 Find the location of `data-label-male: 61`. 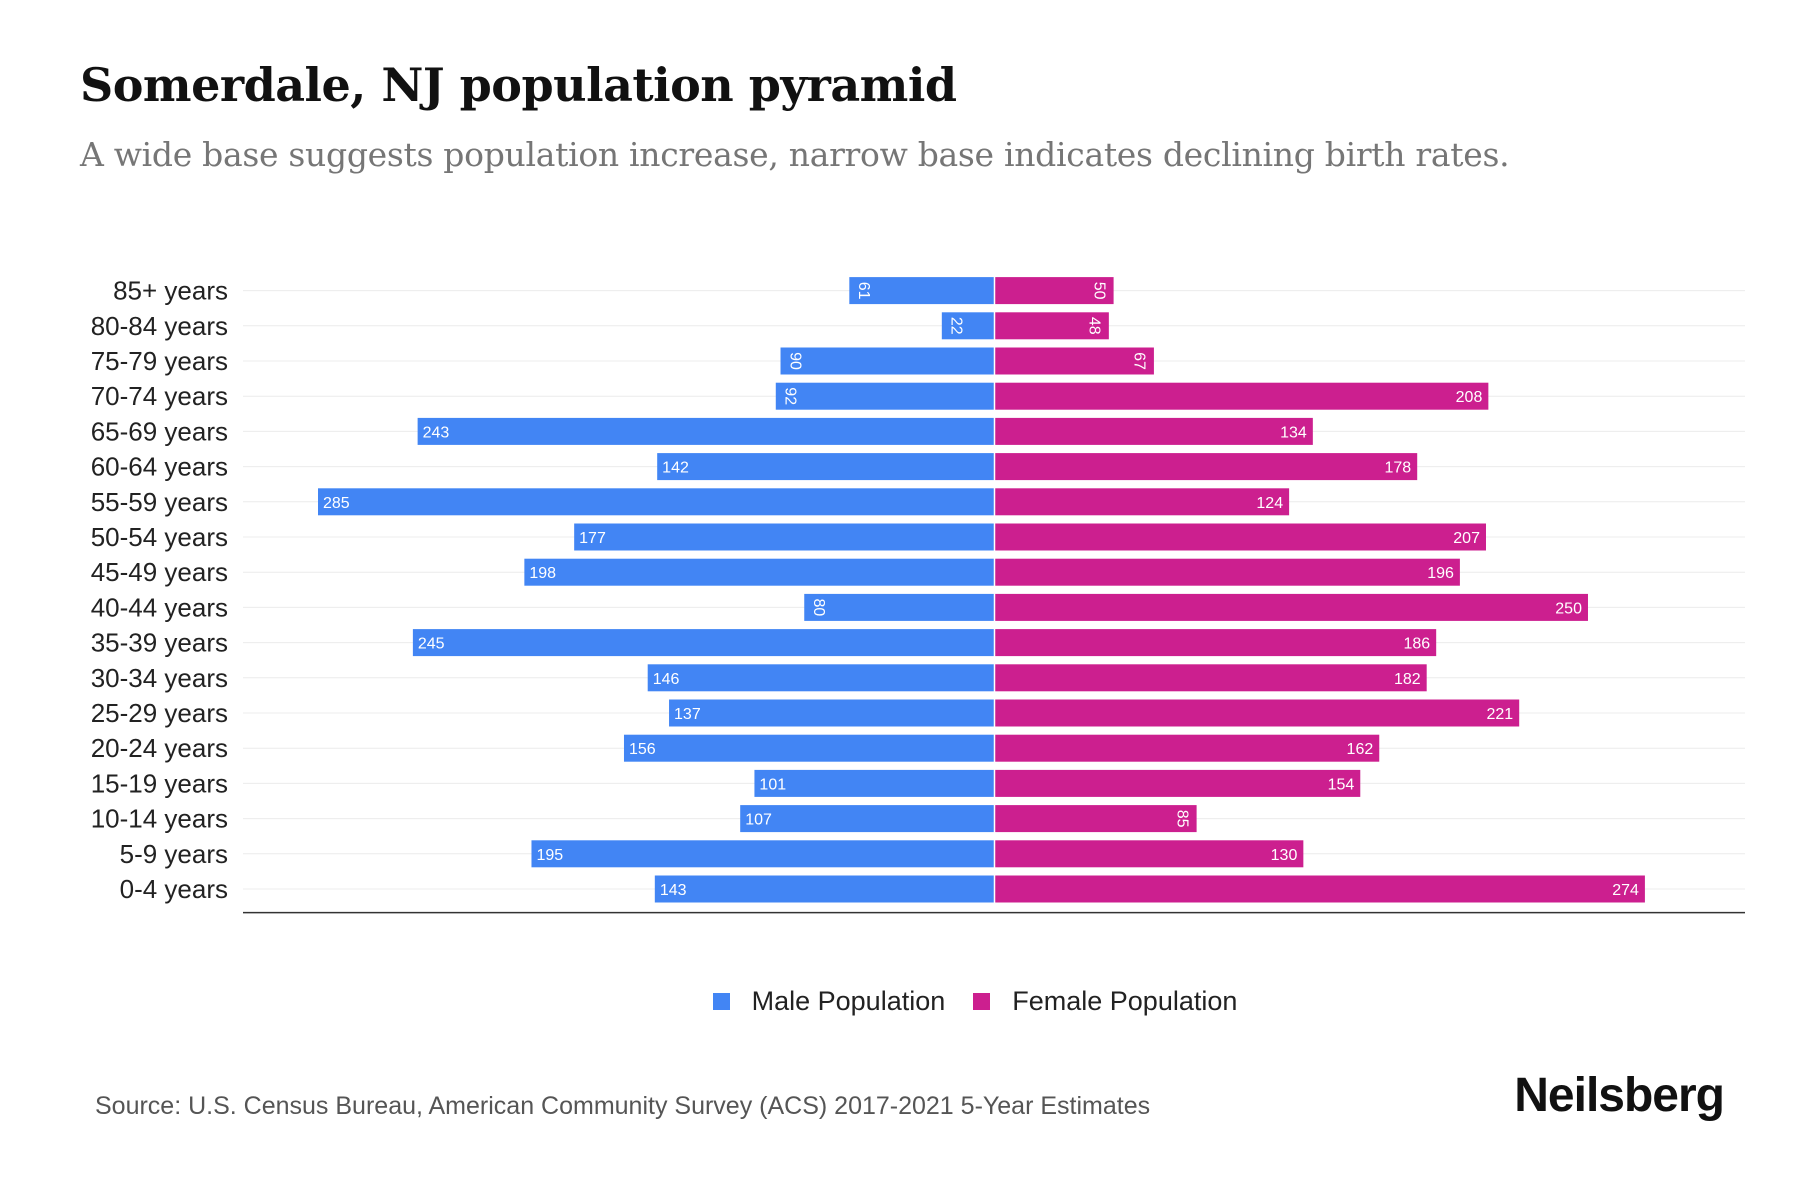

data-label-male: 61 is located at coordinates (863, 291).